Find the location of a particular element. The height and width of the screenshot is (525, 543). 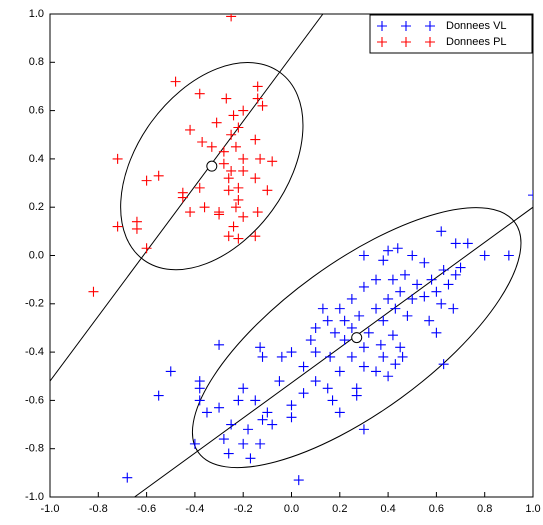

y-tick-label: 0.4 is located at coordinates (36, 159).